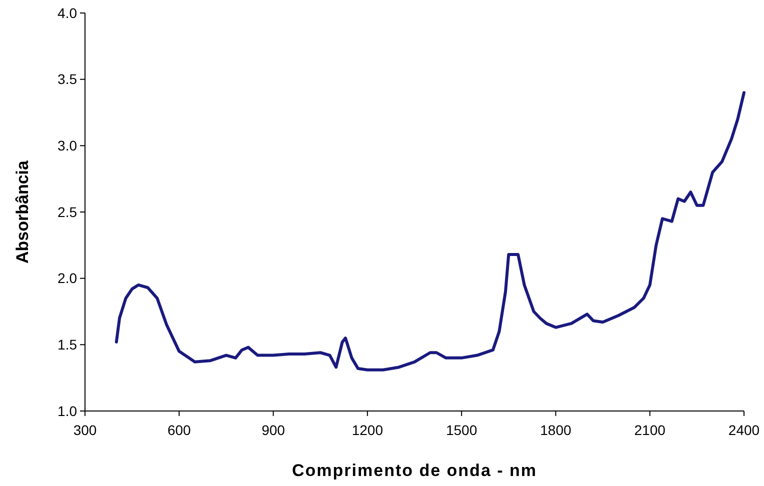 The width and height of the screenshot is (764, 486). I want to click on x-tick-label: 2100, so click(650, 430).